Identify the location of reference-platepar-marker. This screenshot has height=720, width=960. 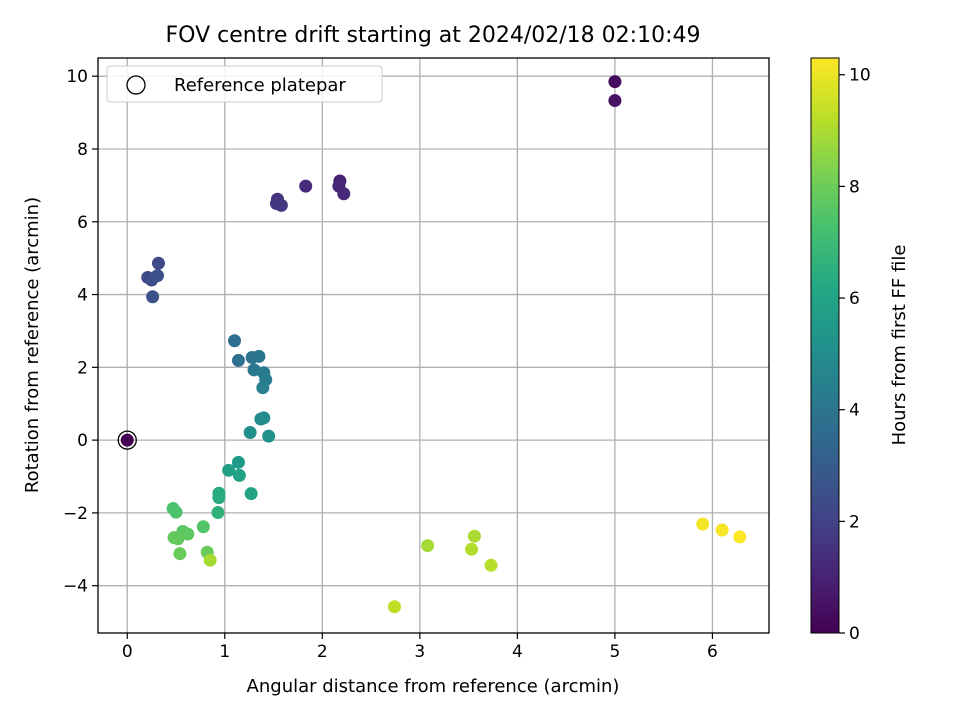
(127, 440).